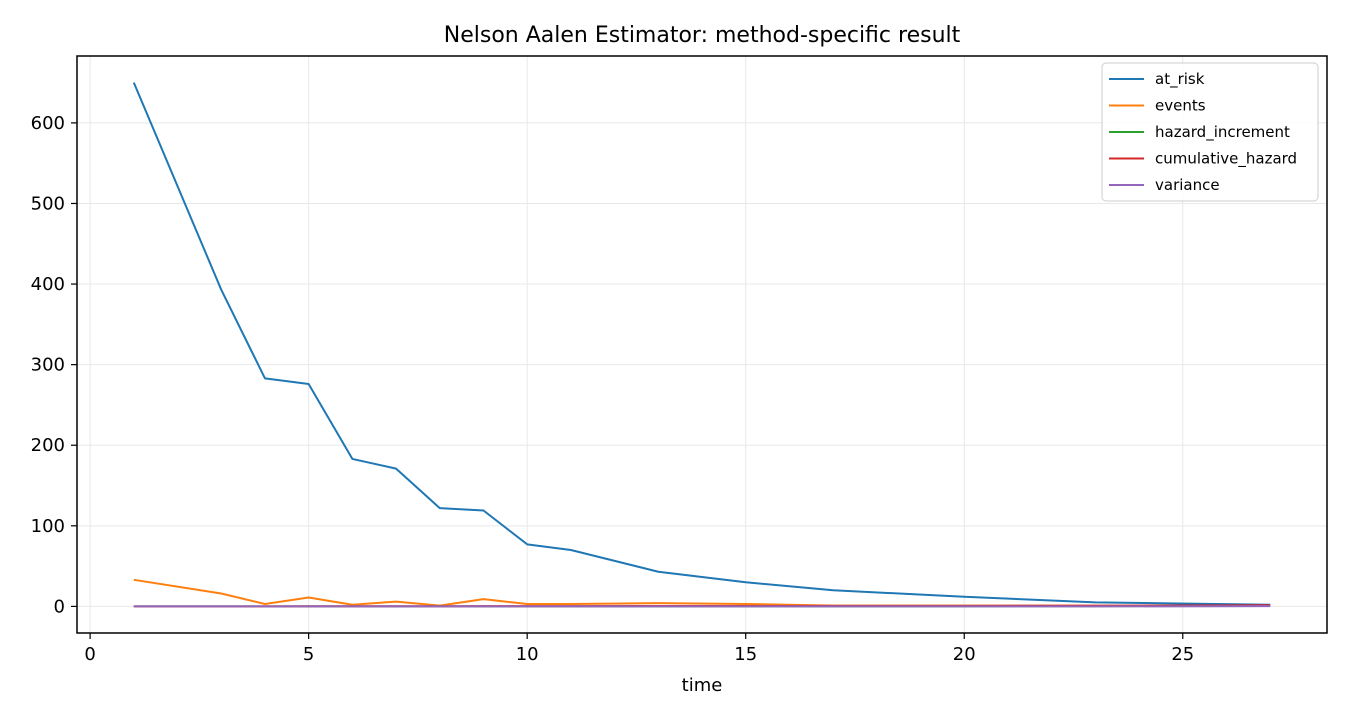 The height and width of the screenshot is (720, 1350). What do you see at coordinates (1187, 185) in the screenshot?
I see `legend-label-variance: variance` at bounding box center [1187, 185].